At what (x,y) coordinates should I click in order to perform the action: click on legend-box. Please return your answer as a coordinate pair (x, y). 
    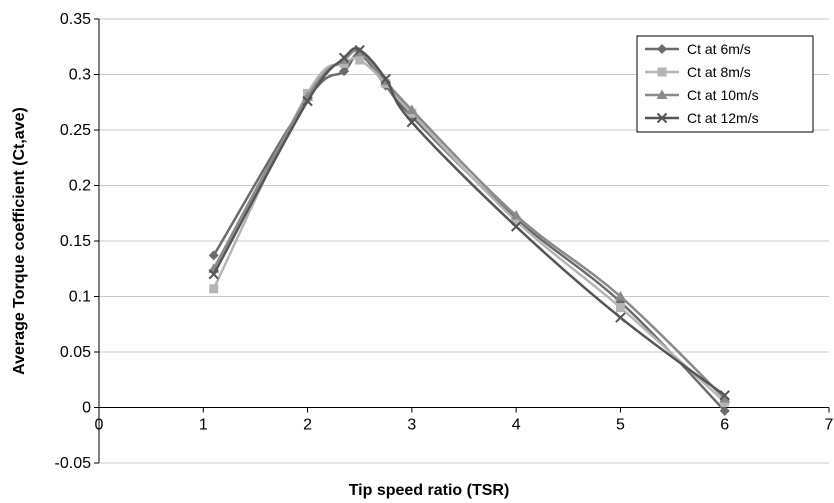
    Looking at the image, I should click on (725, 84).